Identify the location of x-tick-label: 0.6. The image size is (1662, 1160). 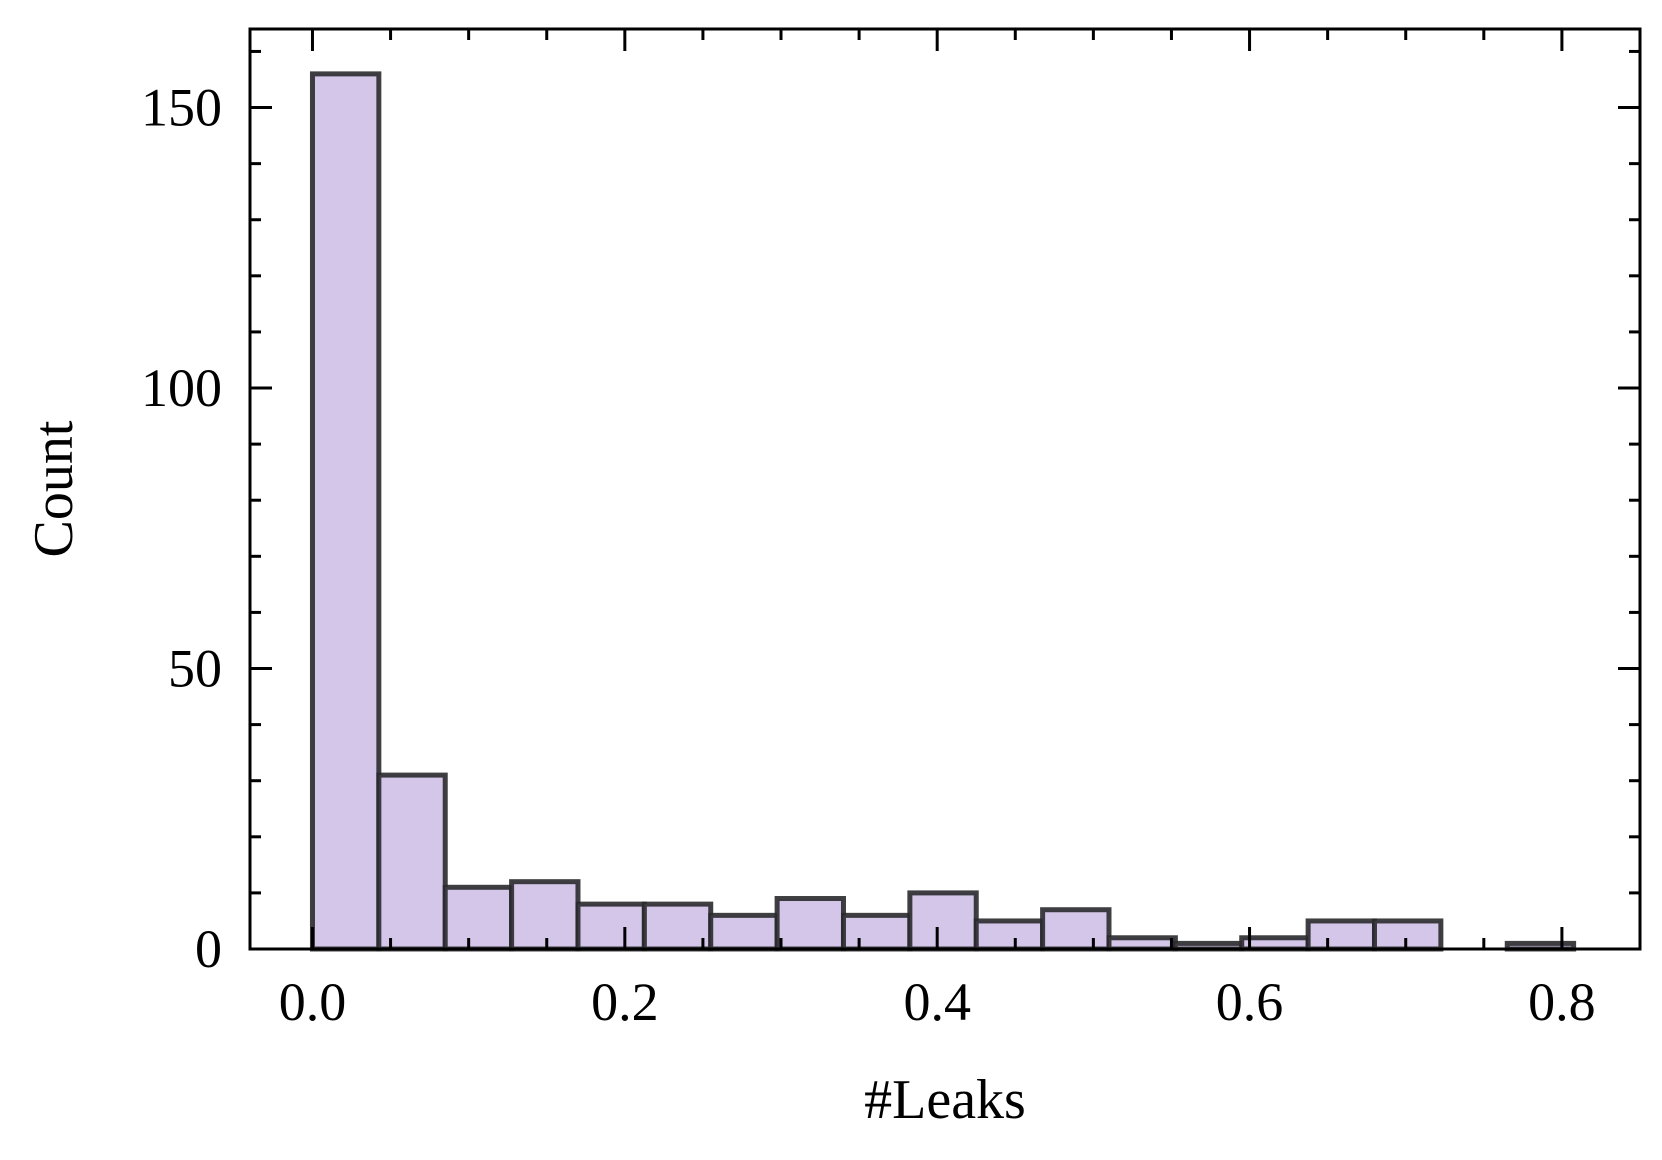
(1250, 1002).